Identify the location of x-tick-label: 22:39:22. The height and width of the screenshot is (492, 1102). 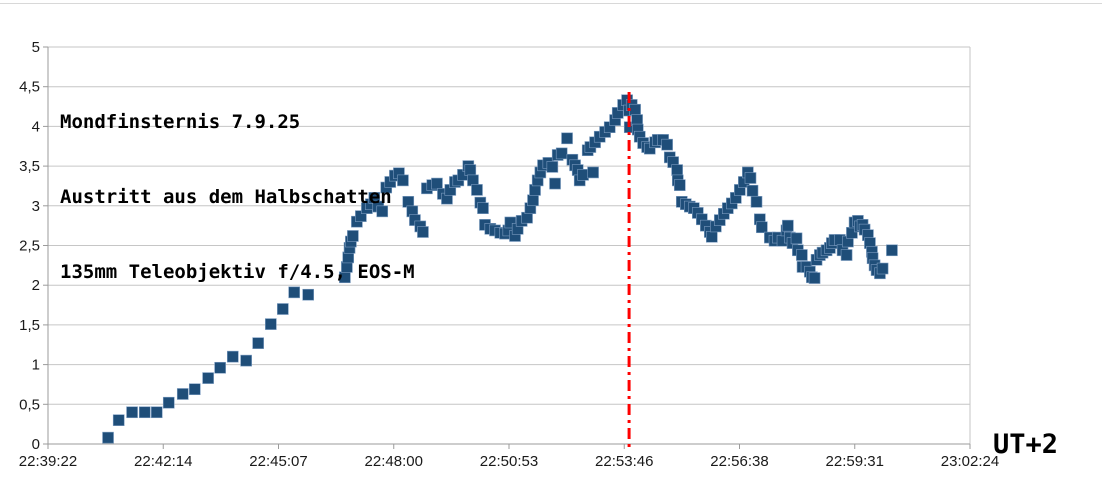
(48, 461).